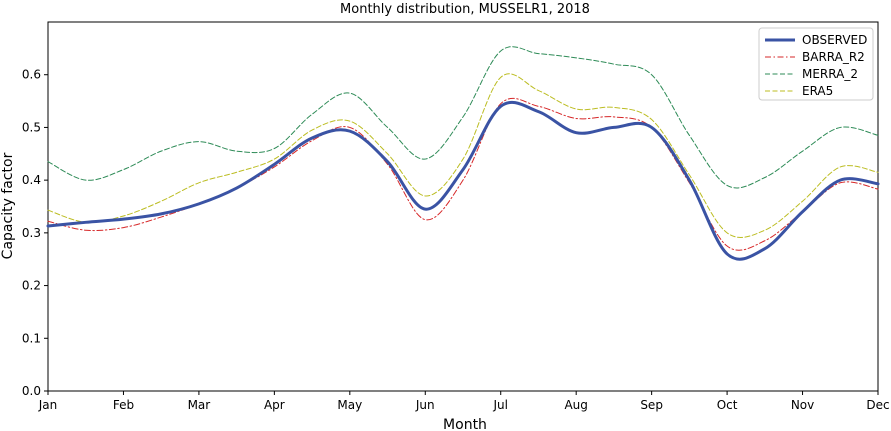 The height and width of the screenshot is (431, 891). What do you see at coordinates (31, 233) in the screenshot?
I see `y-tick-label: 0.3` at bounding box center [31, 233].